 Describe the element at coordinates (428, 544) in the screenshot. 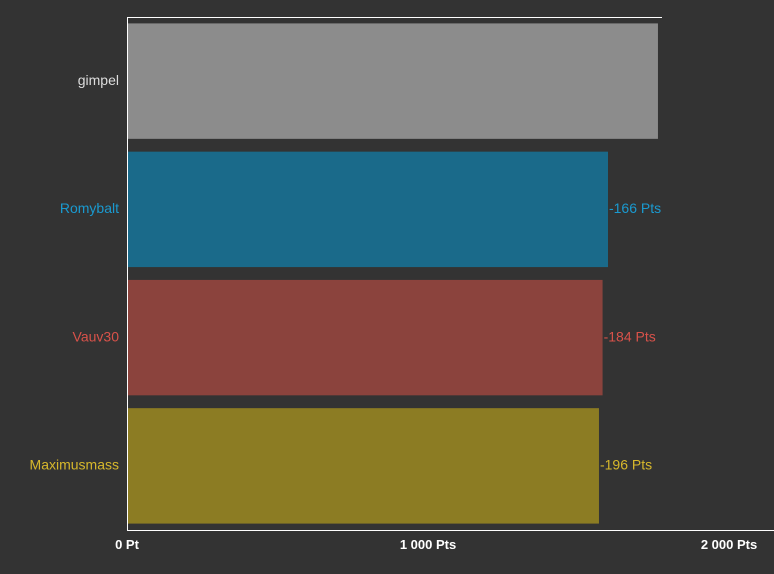

I see `x-tick-label: 1 000 Pts` at that location.